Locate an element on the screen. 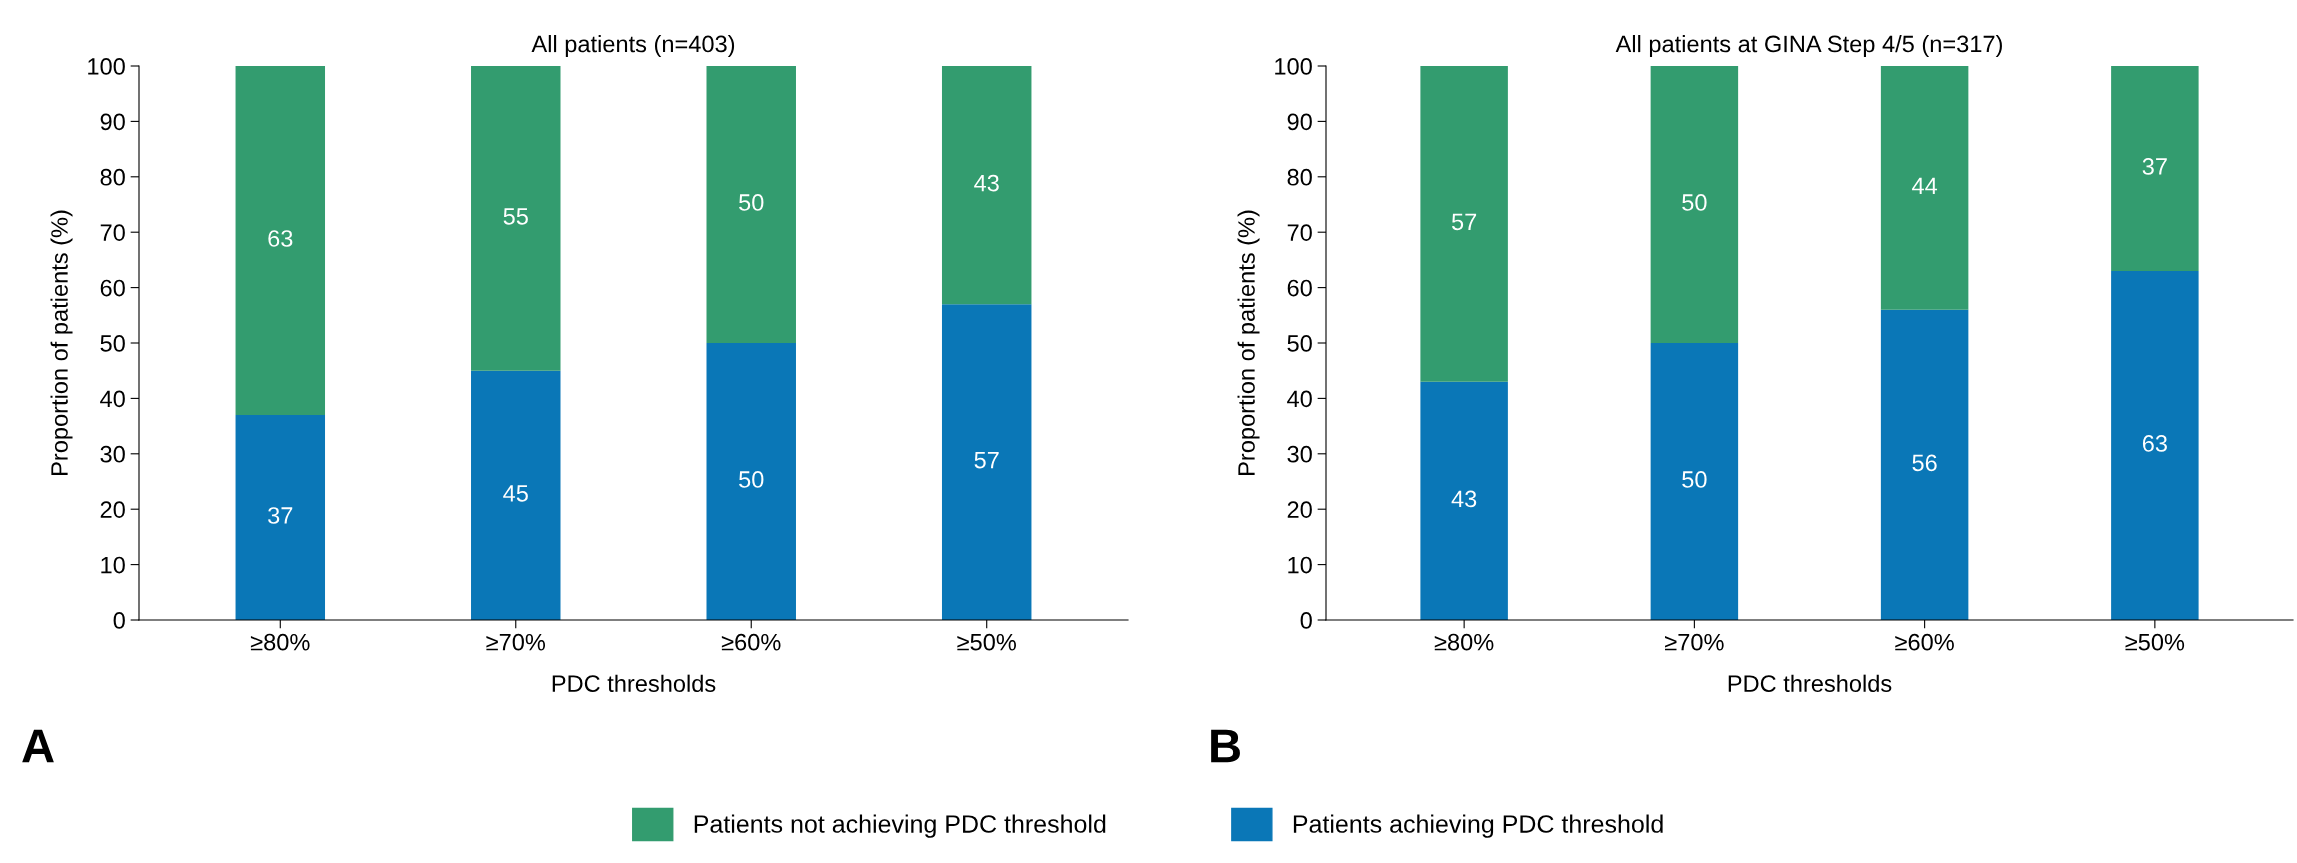 The image size is (2297, 863). text: A is located at coordinates (38, 746).